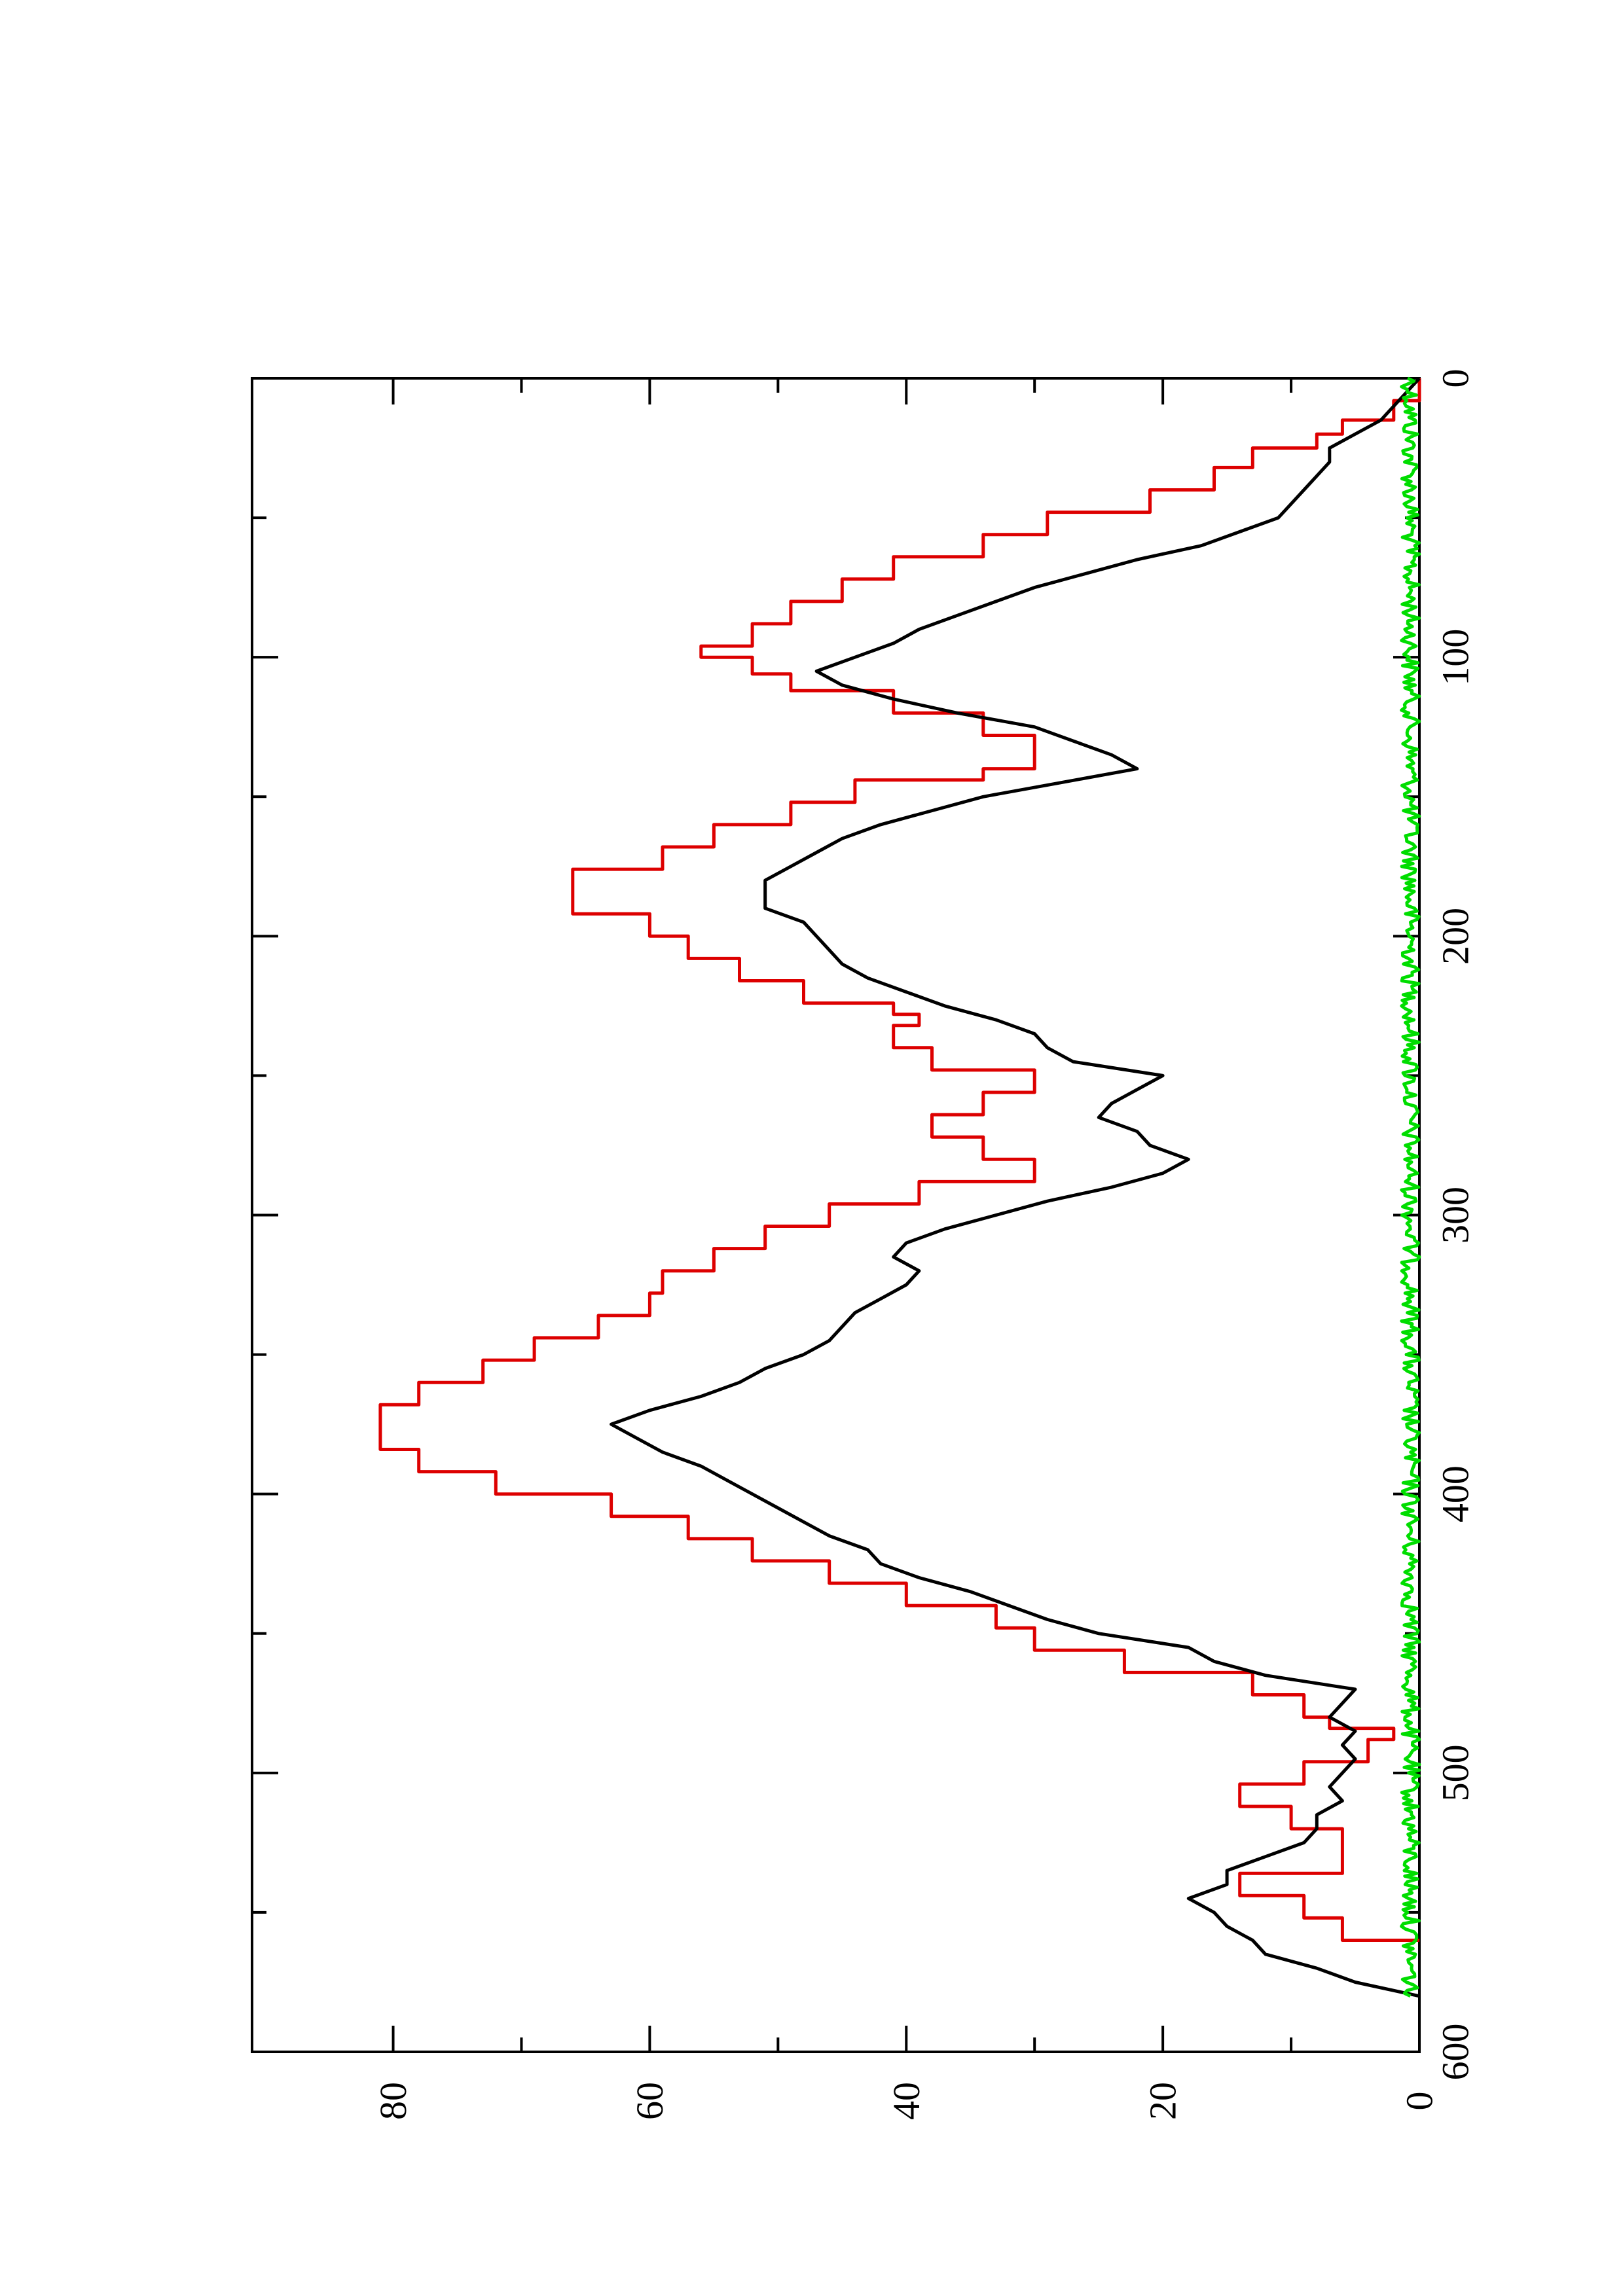  What do you see at coordinates (1455, 378) in the screenshot?
I see `x-tick-label: 0` at bounding box center [1455, 378].